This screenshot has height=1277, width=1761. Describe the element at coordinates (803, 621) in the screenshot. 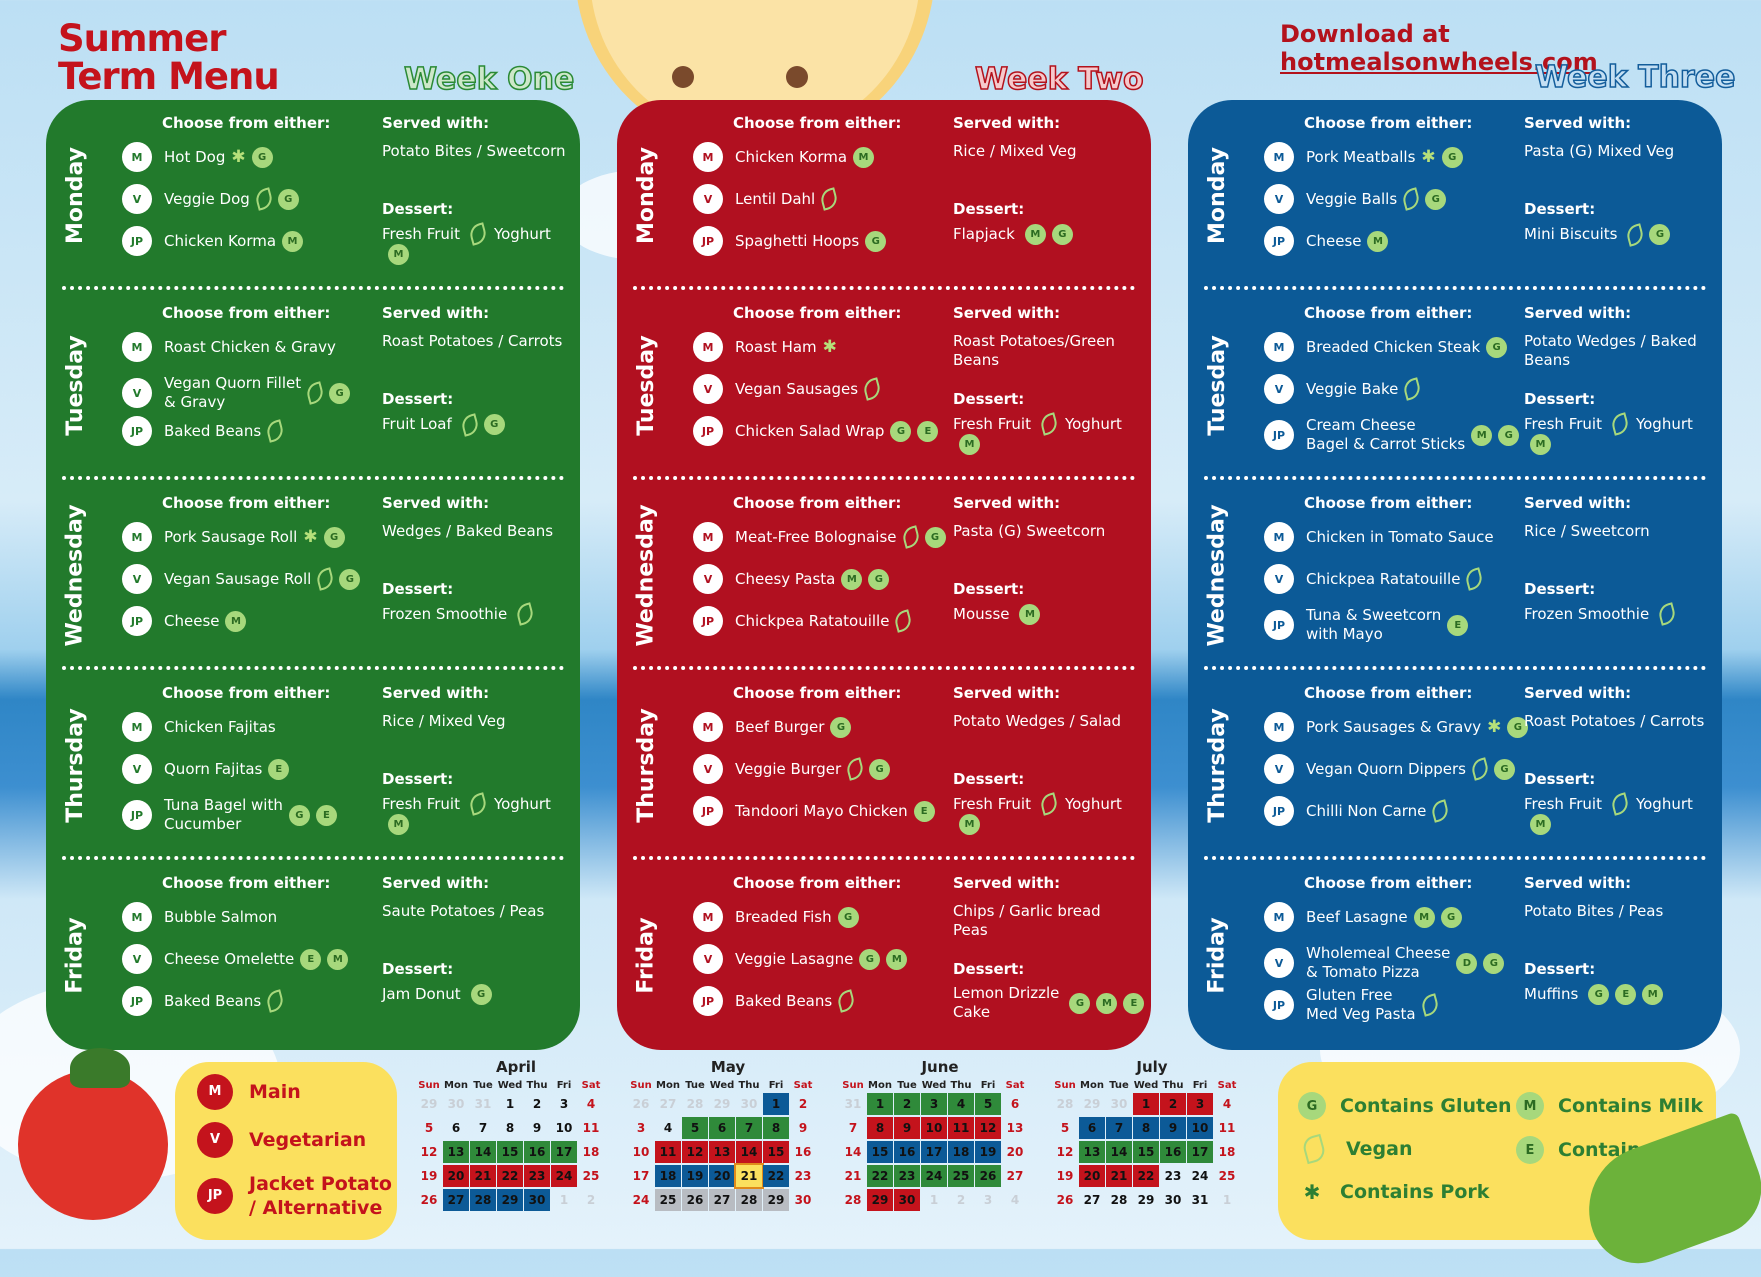

I see `menu-option: JP Chickpea Ratatouille` at that location.